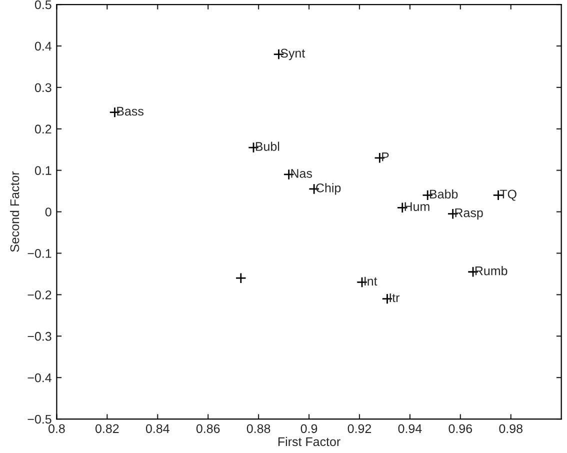  What do you see at coordinates (43, 87) in the screenshot?
I see `y-tick-label: 0.3` at bounding box center [43, 87].